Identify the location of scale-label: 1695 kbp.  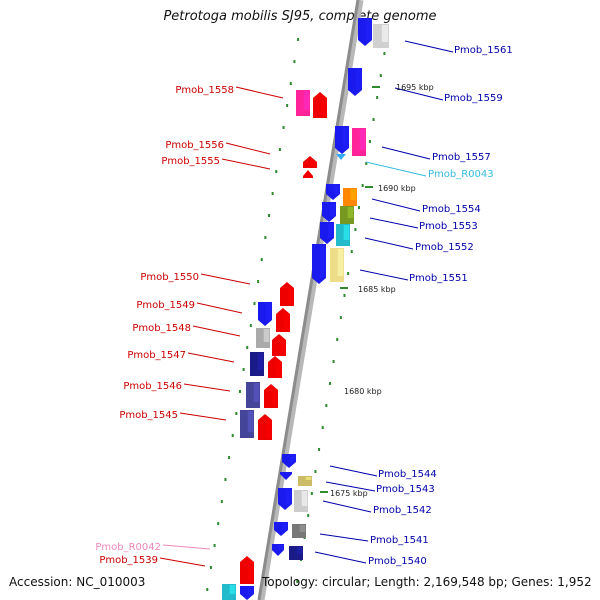
(415, 87).